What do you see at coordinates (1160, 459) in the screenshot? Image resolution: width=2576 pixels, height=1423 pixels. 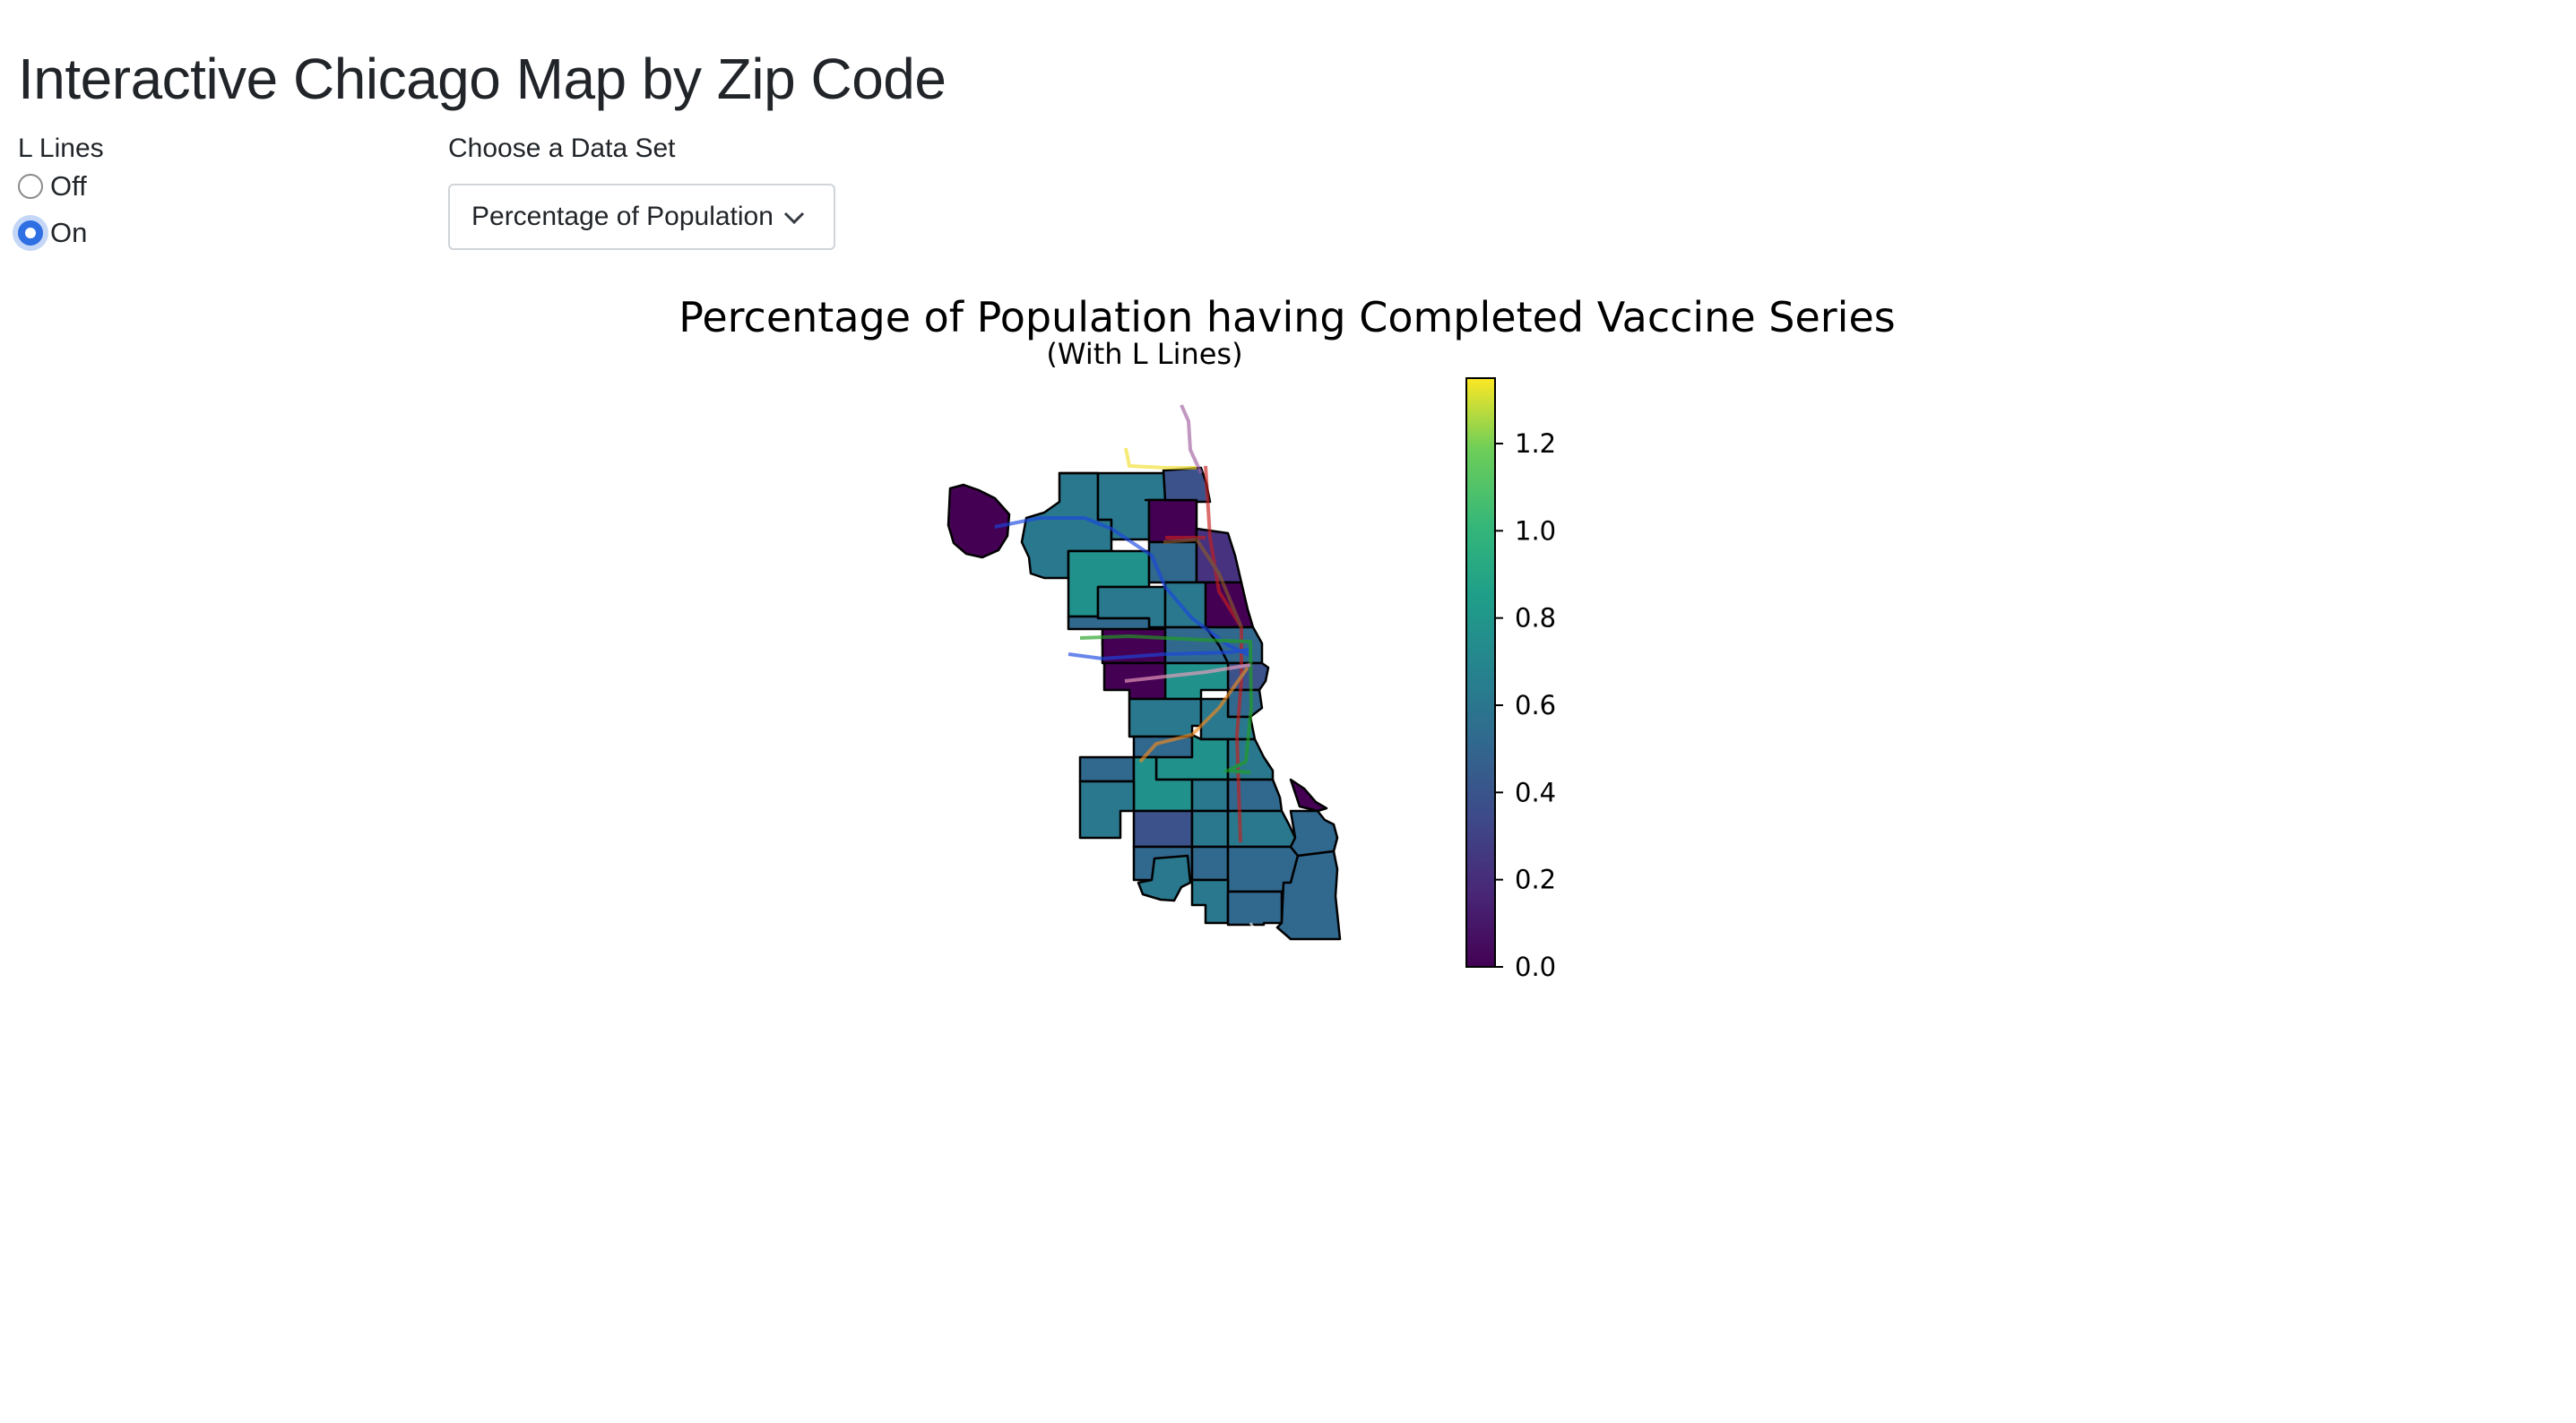 I see `yellow-line` at bounding box center [1160, 459].